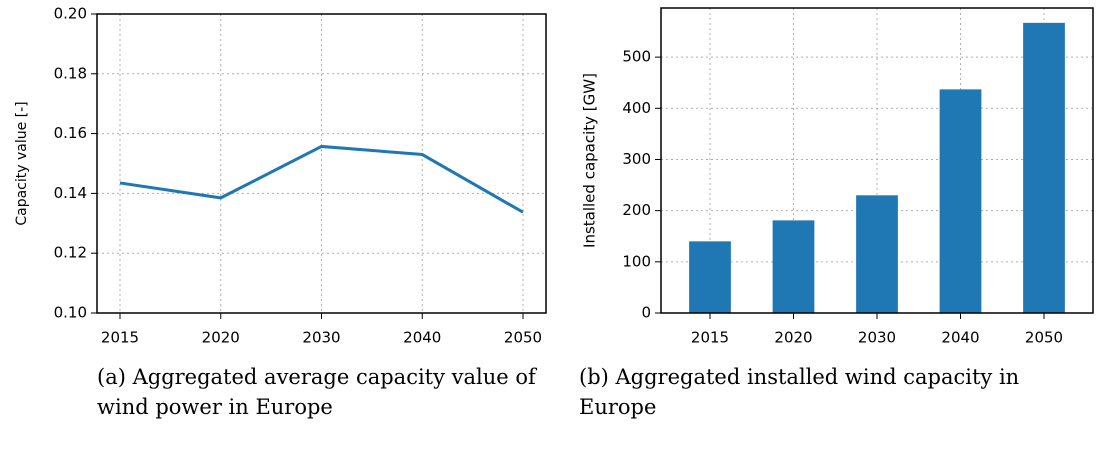 This screenshot has height=455, width=1115. What do you see at coordinates (70, 313) in the screenshot?
I see `y-tick-label: 0.10` at bounding box center [70, 313].